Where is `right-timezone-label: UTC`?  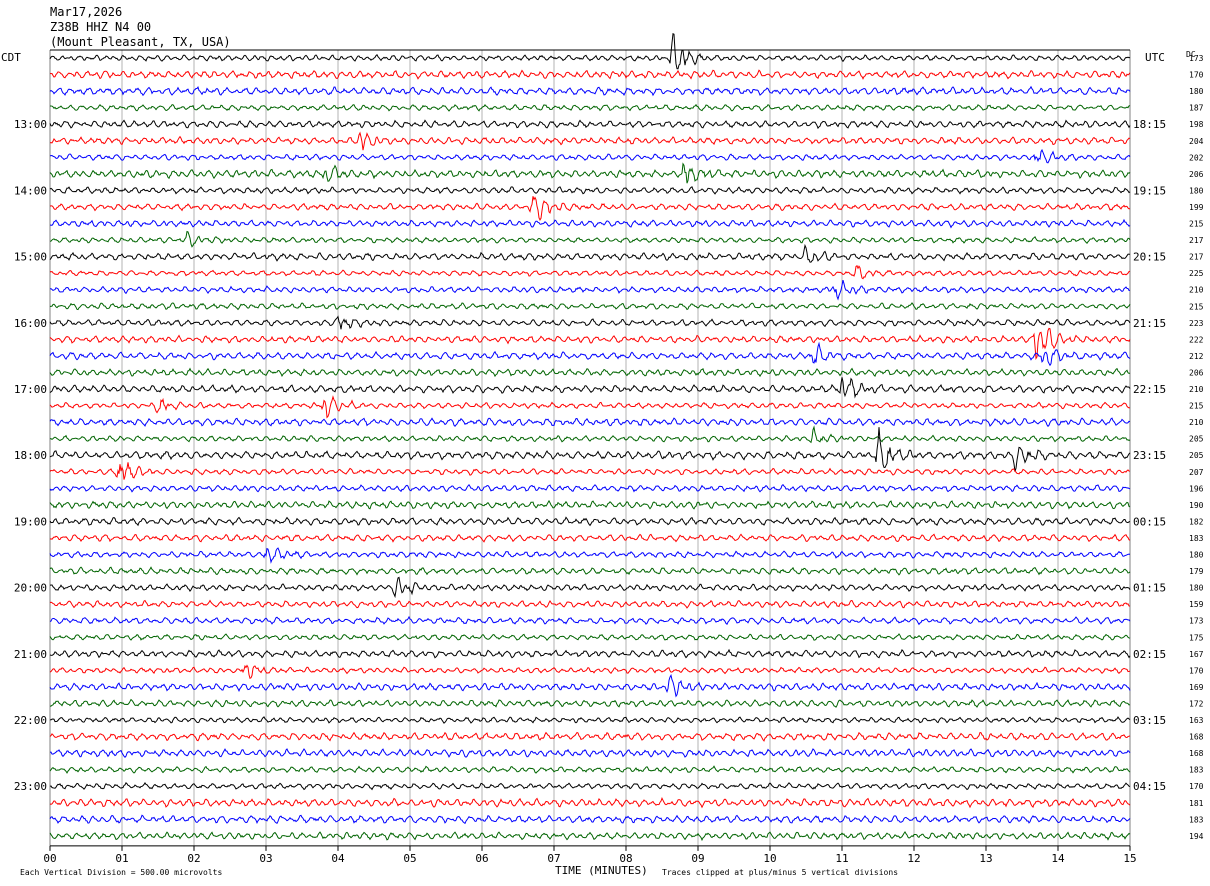 right-timezone-label: UTC is located at coordinates (1155, 57).